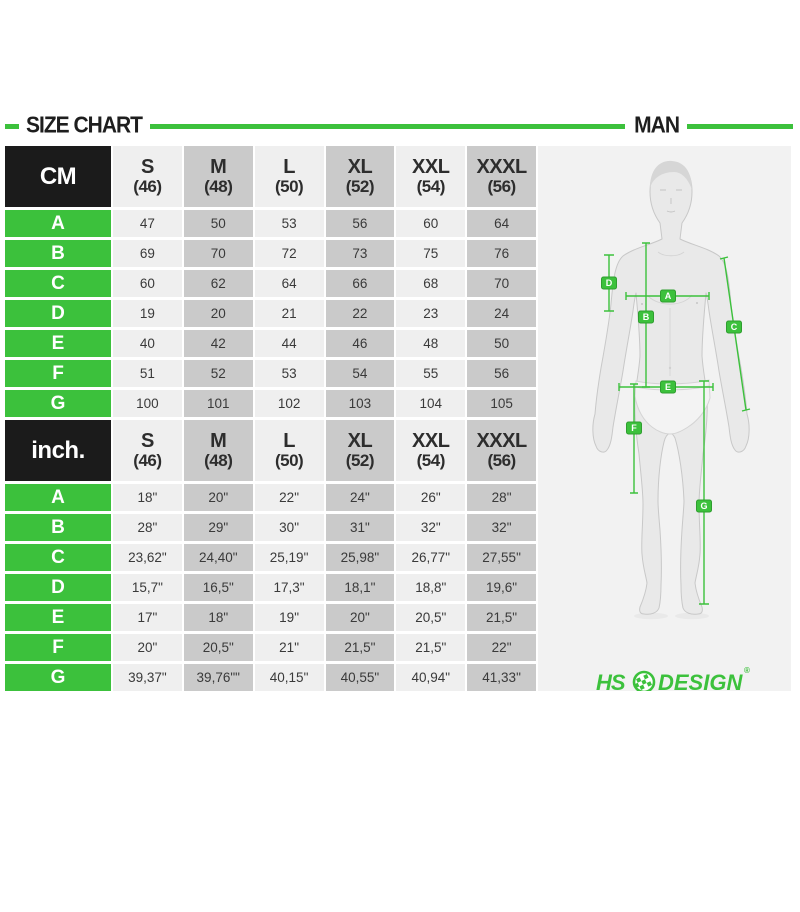 This screenshot has width=800, height=912. Describe the element at coordinates (704, 506) in the screenshot. I see `measure-label-g: G` at that location.